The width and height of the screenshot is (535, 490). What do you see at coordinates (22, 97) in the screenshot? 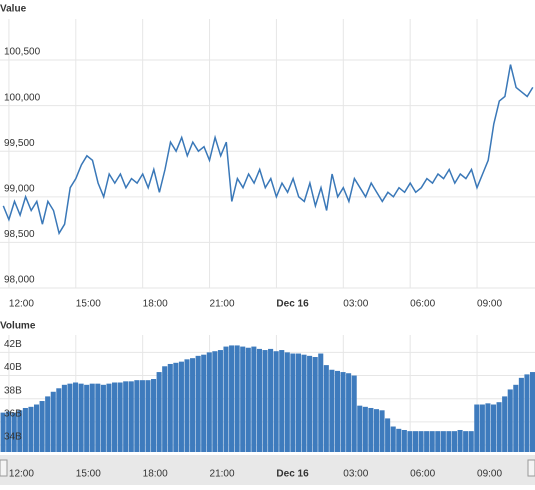
I see `y-tick-label: 100,000` at bounding box center [22, 97].